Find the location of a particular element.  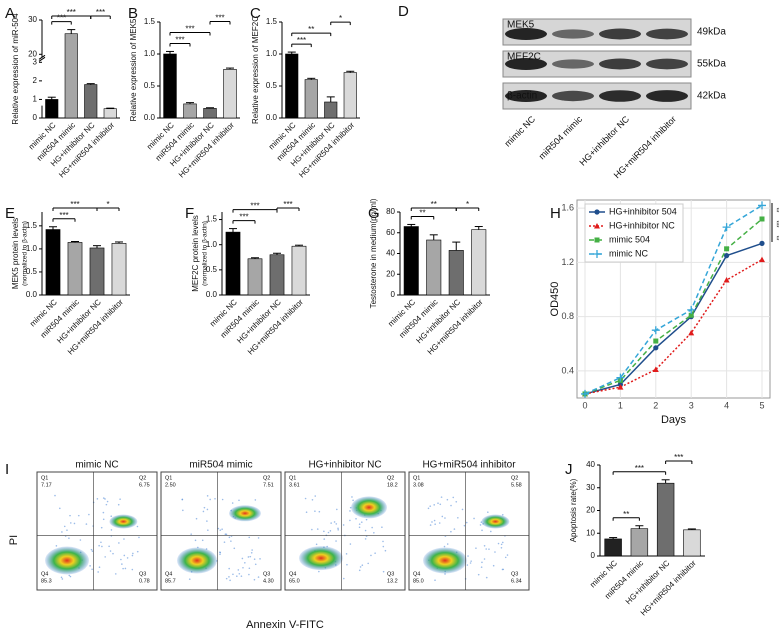

y-tick-label: 1.6 is located at coordinates (567, 208).